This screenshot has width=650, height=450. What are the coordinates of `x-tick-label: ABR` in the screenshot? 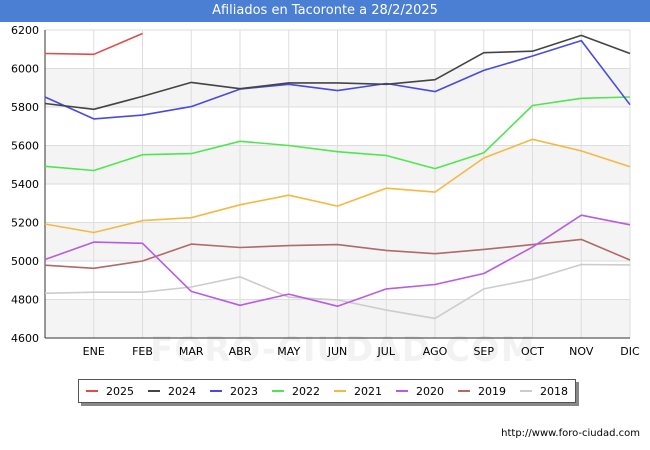 It's located at (240, 351).